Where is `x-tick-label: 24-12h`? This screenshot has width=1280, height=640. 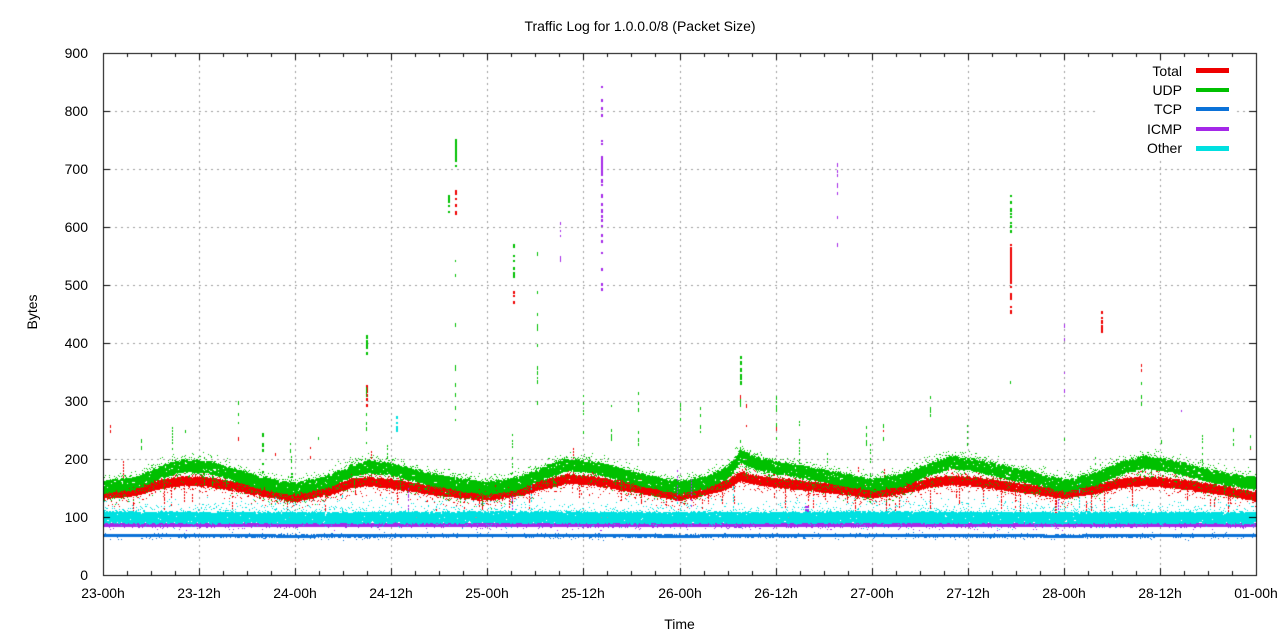 x-tick-label: 24-12h is located at coordinates (391, 593).